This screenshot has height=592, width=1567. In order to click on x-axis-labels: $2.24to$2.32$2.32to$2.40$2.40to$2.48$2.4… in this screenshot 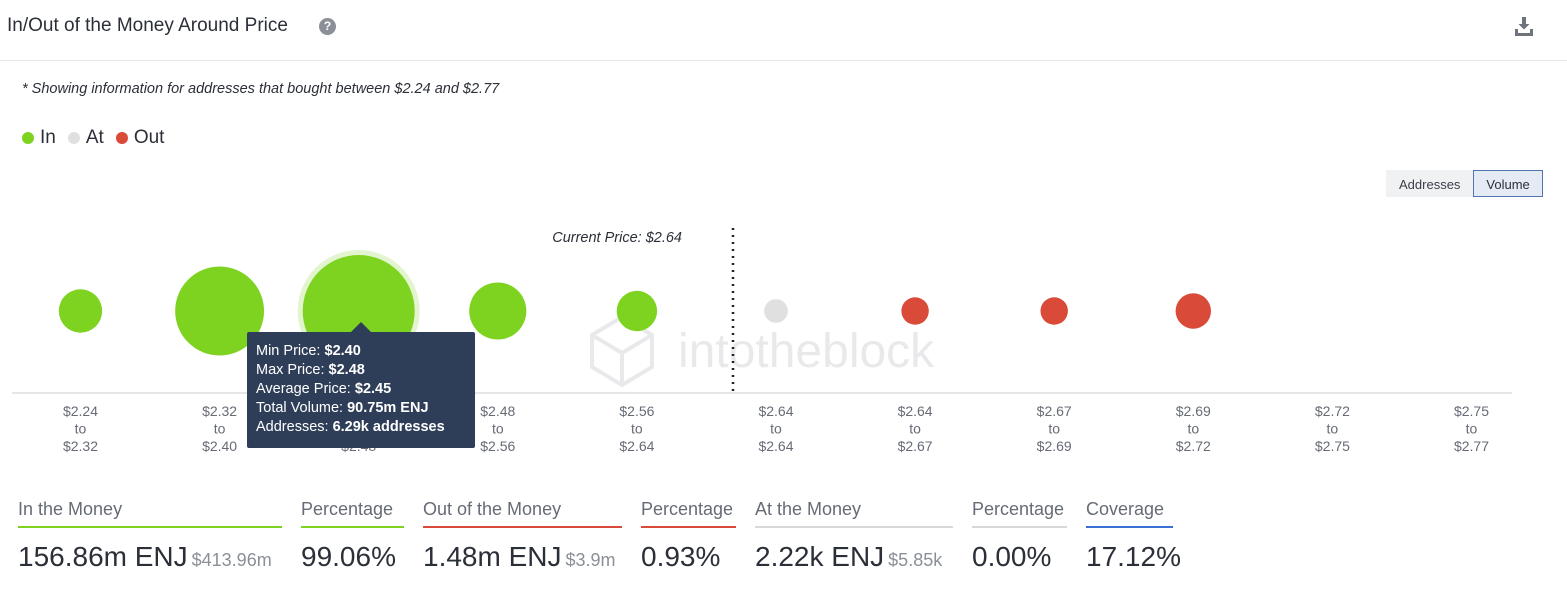, I will do `click(776, 428)`.